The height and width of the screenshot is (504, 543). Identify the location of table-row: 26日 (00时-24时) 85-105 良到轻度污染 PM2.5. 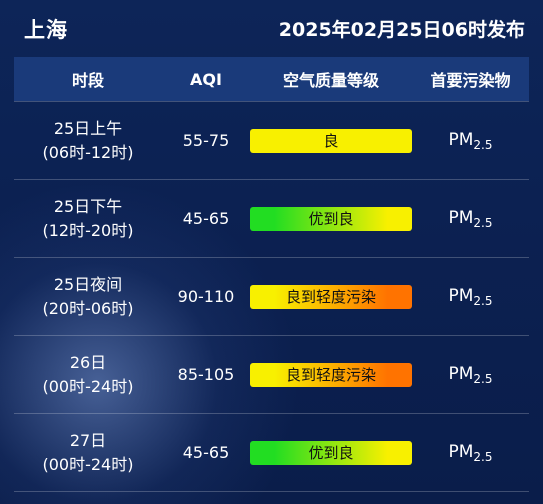
(271, 374).